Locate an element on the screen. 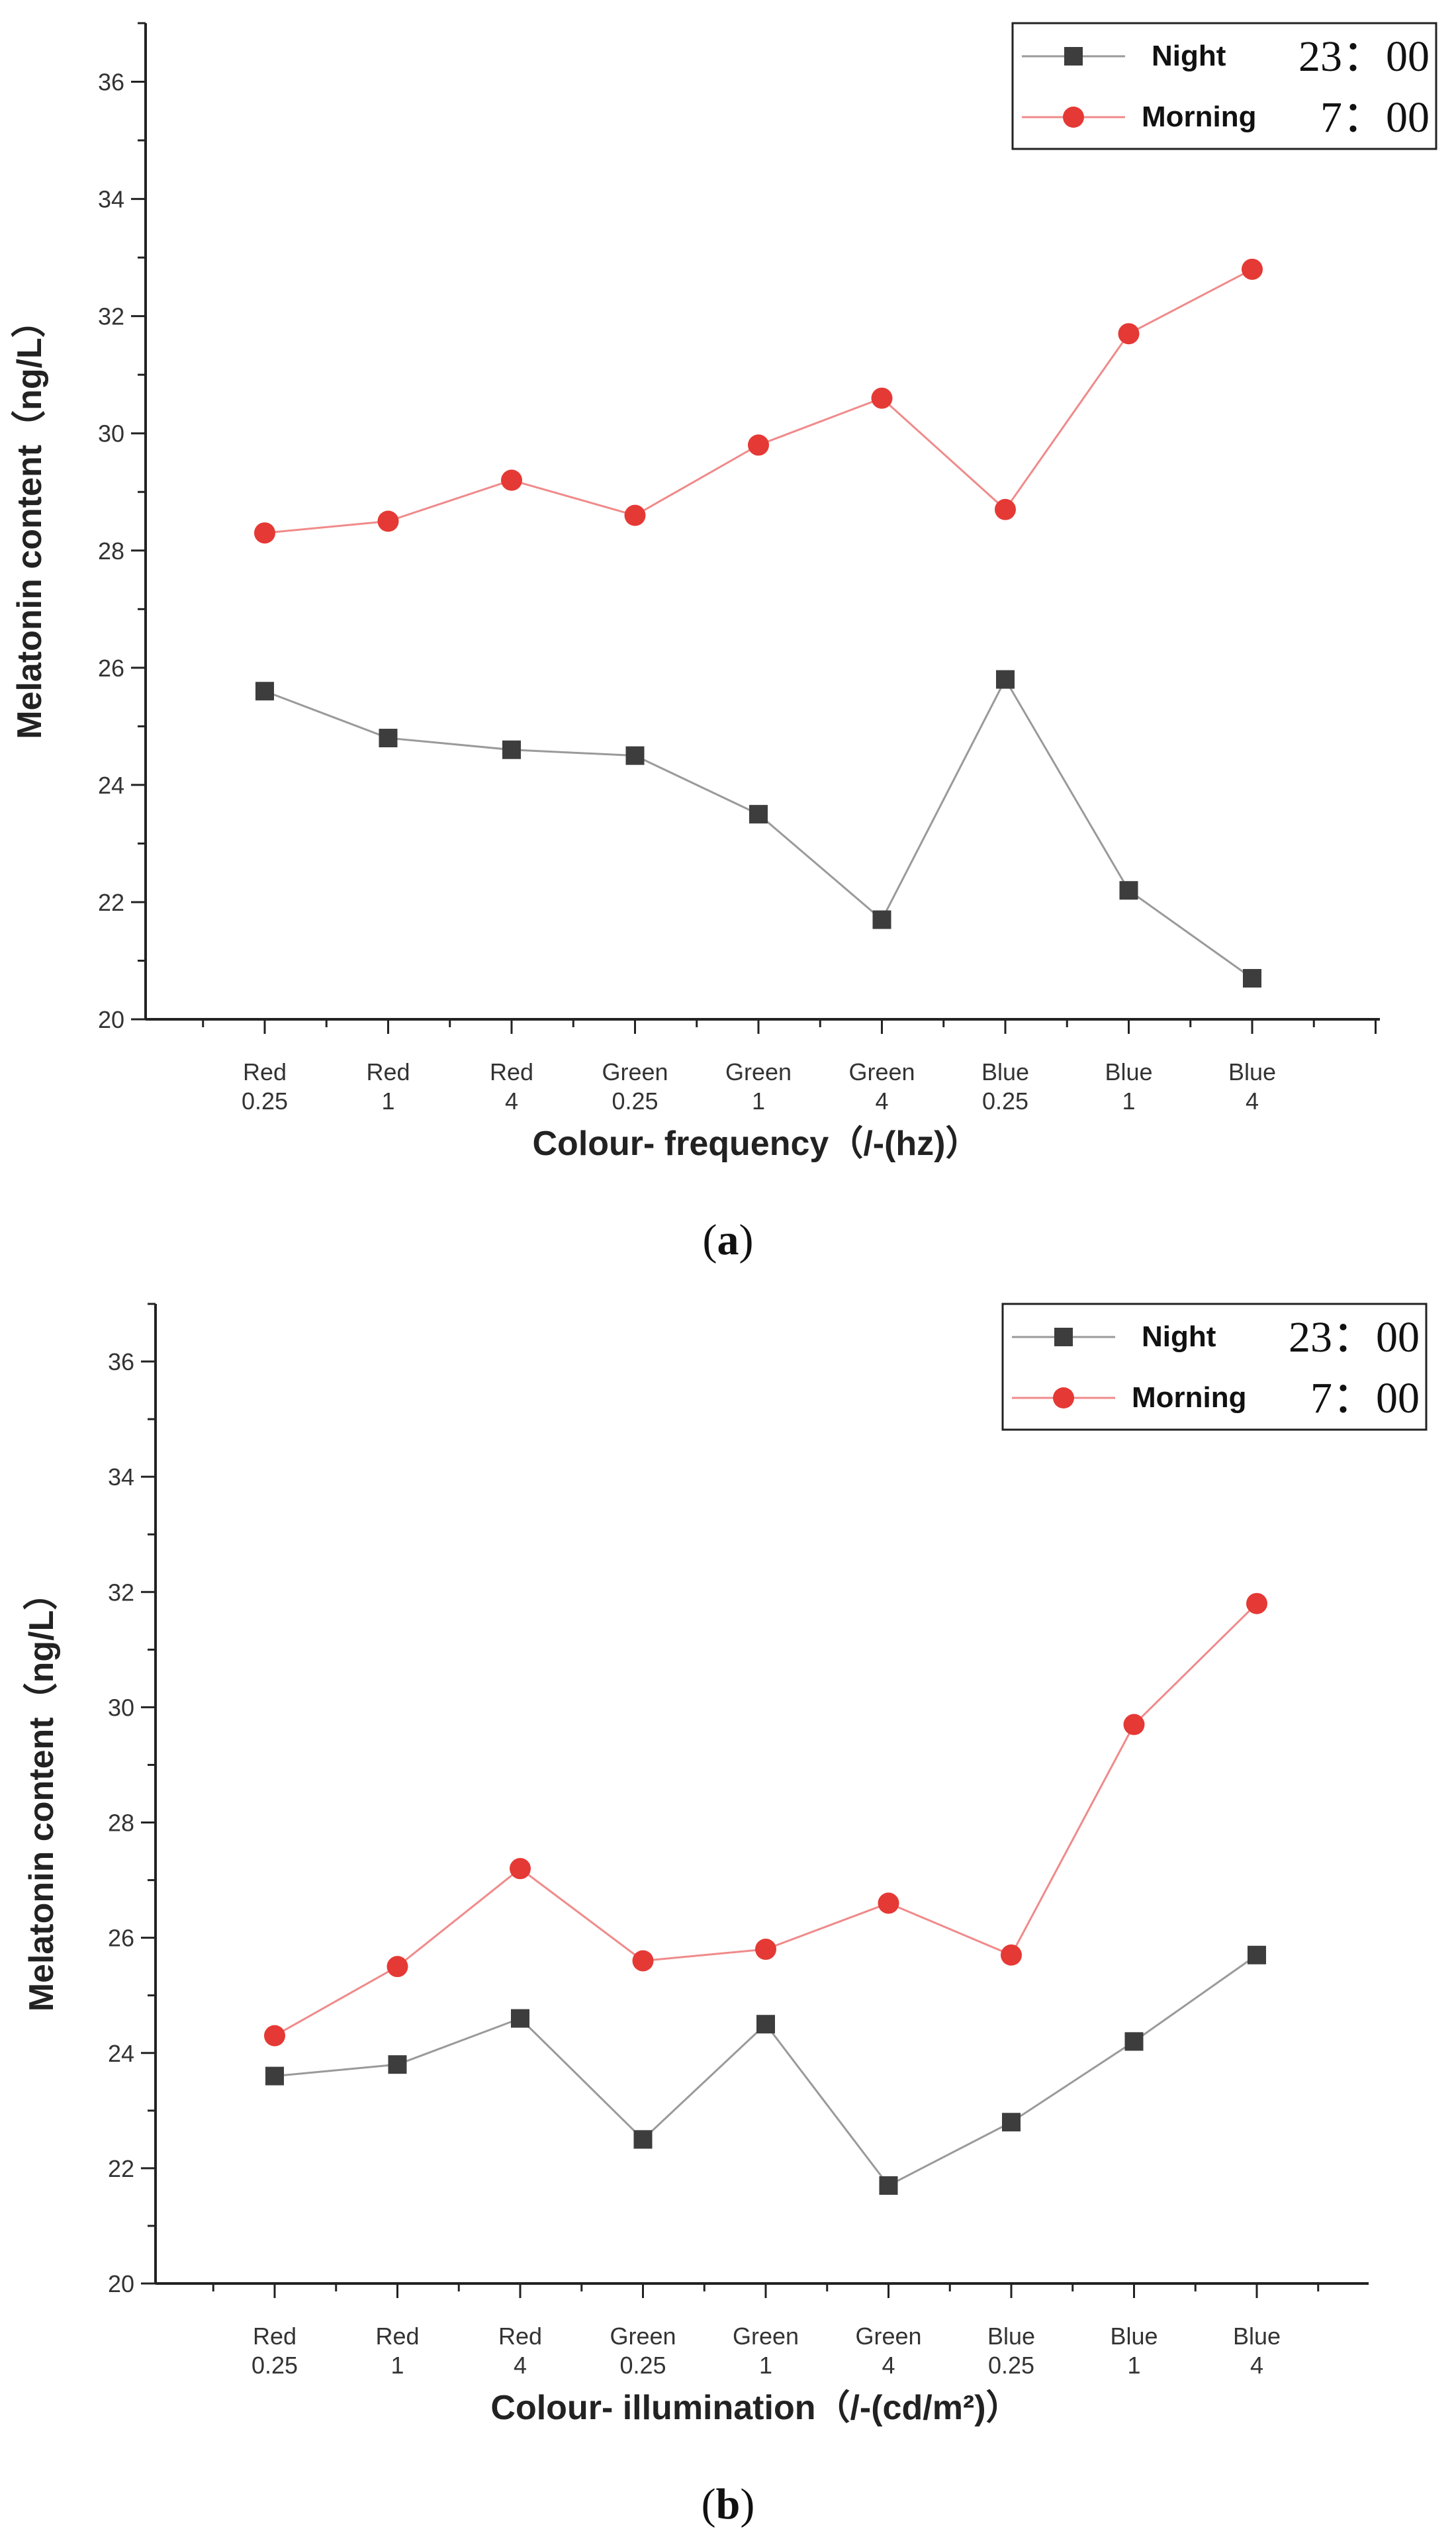 The image size is (1456, 2535). x-tick-label: Green 0.25 is located at coordinates (643, 2351).